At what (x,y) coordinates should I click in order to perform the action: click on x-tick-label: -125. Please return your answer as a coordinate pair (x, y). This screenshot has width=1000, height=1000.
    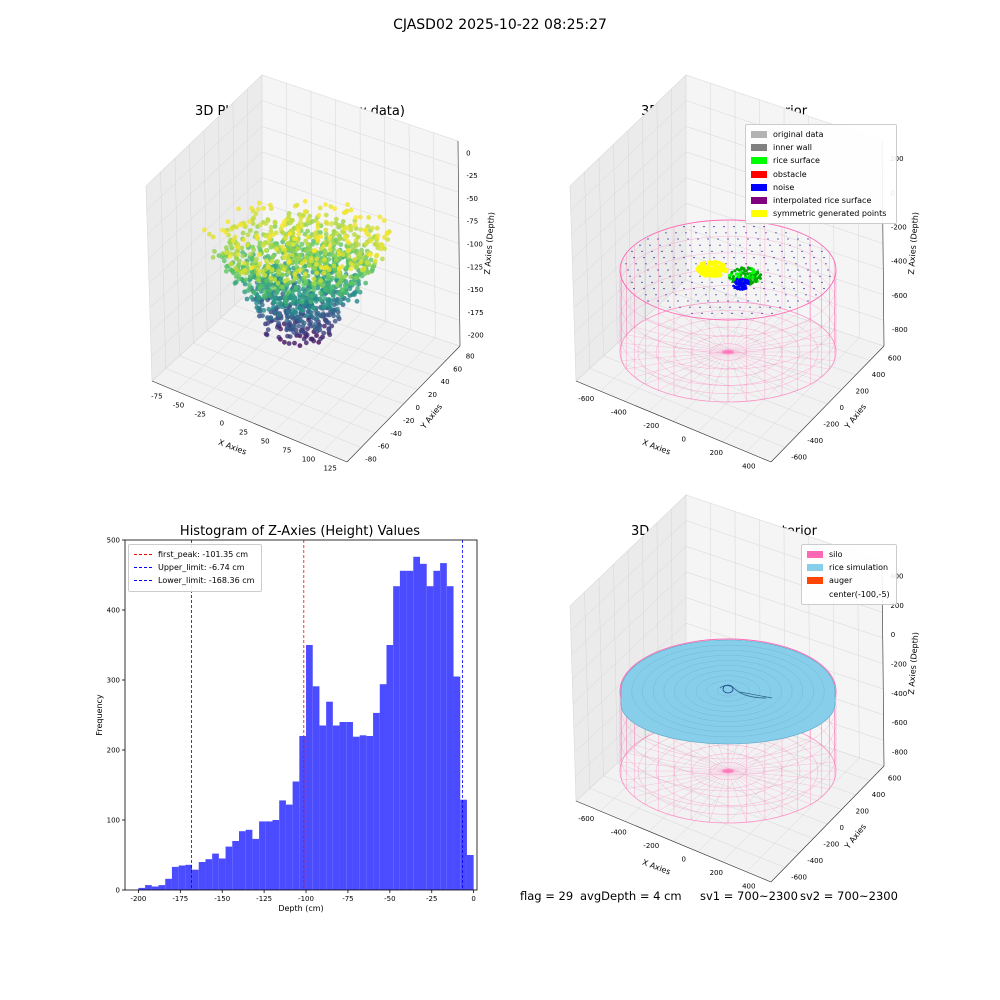
    Looking at the image, I should click on (264, 899).